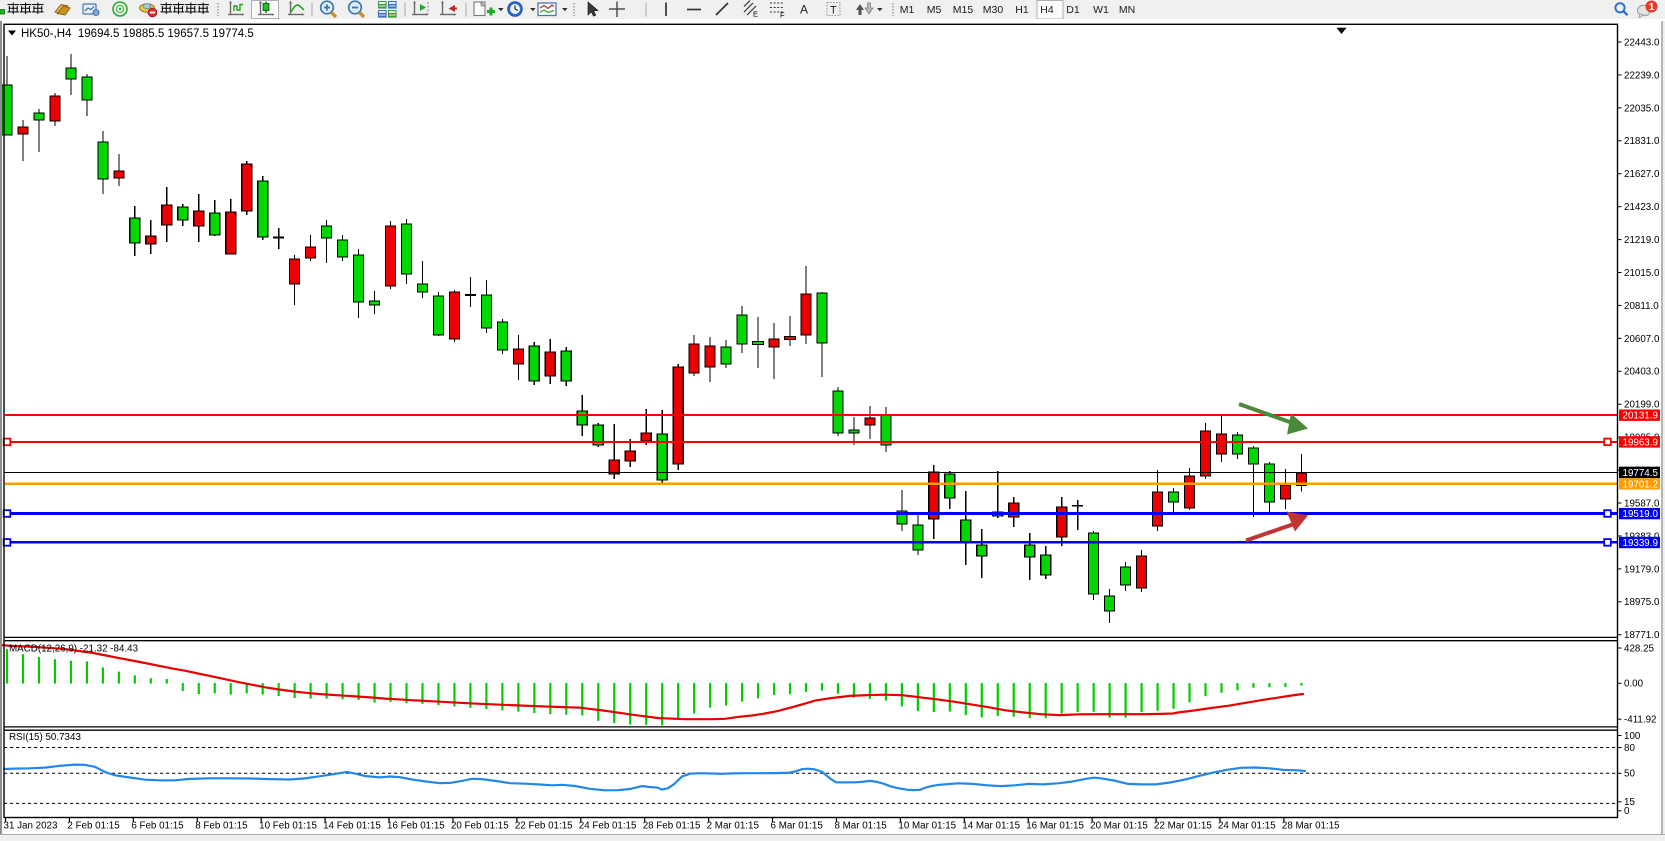  I want to click on svg-text: 0, so click(1627, 811).